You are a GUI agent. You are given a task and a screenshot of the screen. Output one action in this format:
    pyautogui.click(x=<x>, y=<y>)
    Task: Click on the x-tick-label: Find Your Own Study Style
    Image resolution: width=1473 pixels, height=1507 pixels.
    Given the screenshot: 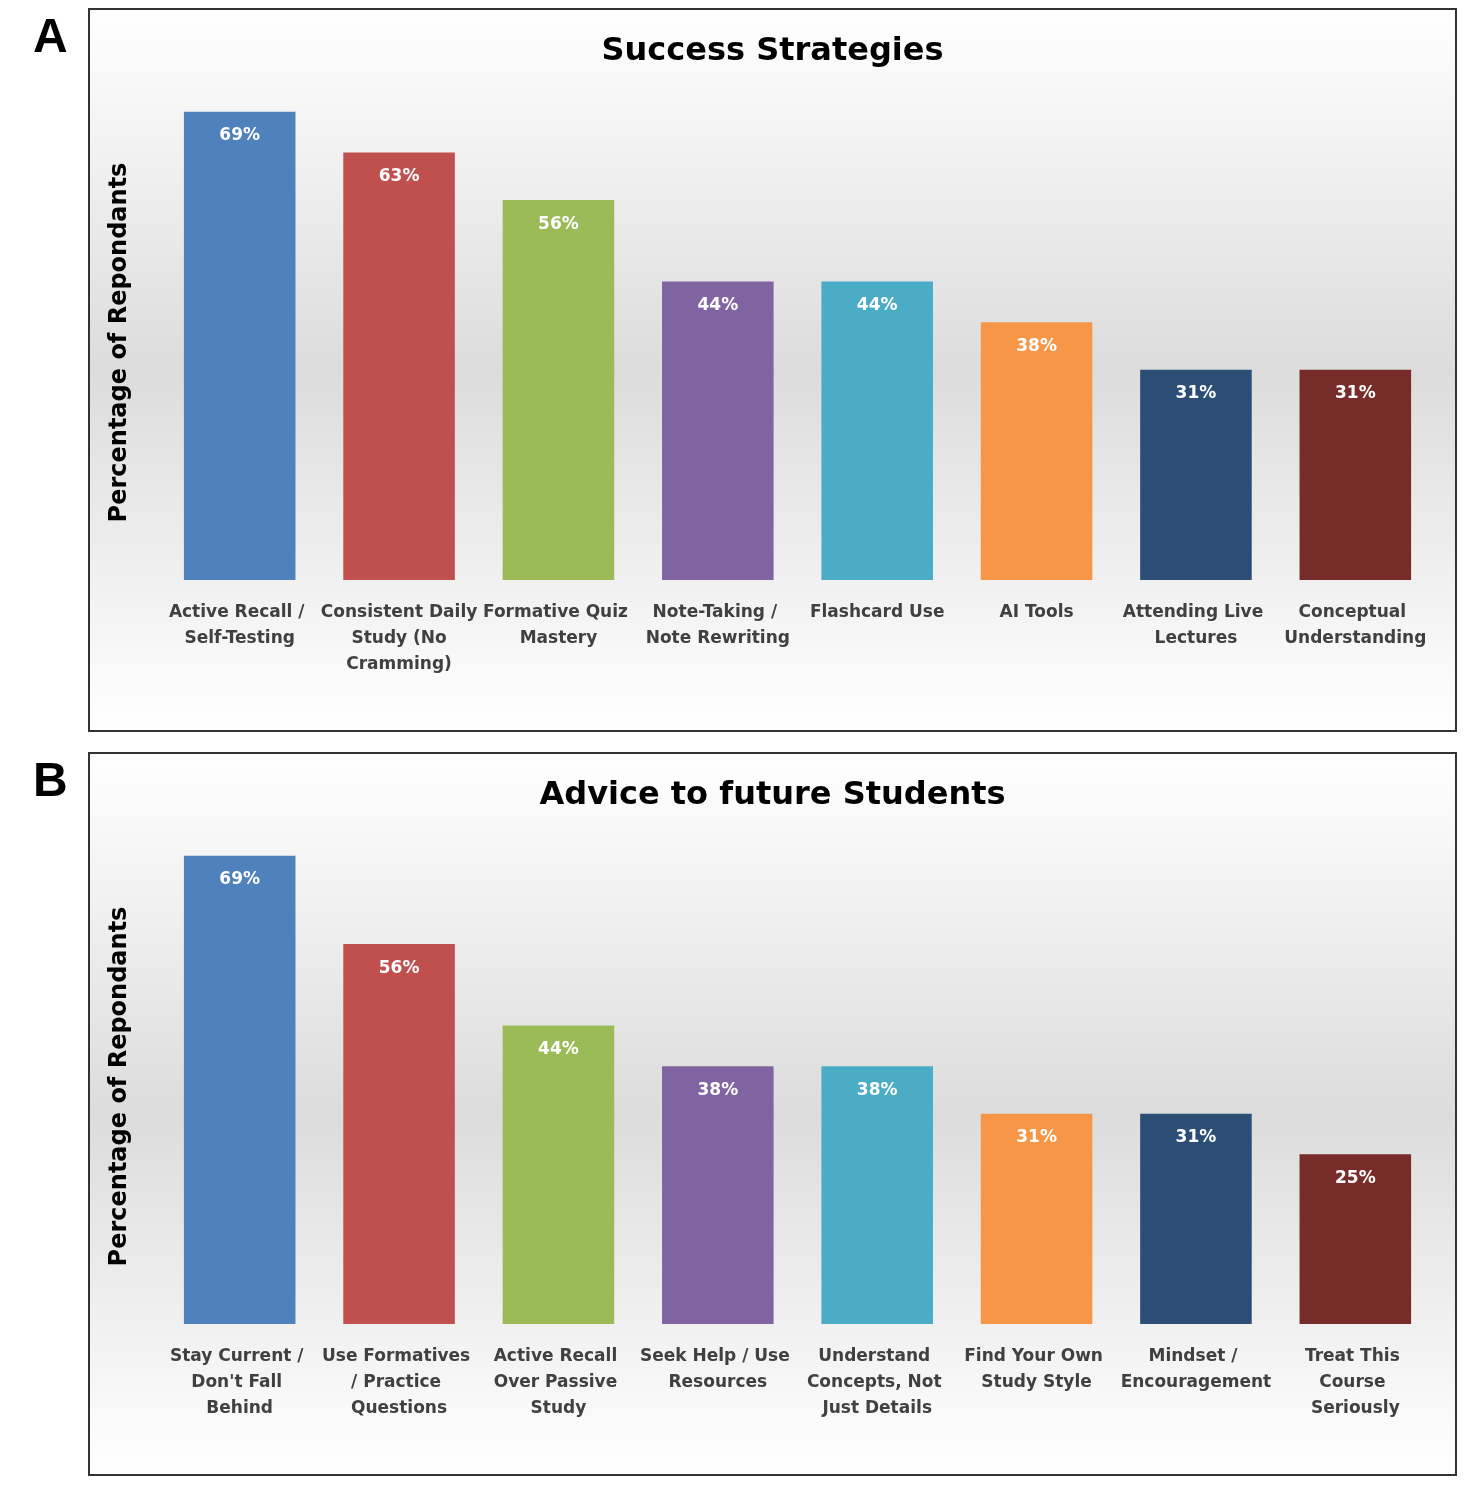 What is the action you would take?
    pyautogui.click(x=1036, y=1368)
    